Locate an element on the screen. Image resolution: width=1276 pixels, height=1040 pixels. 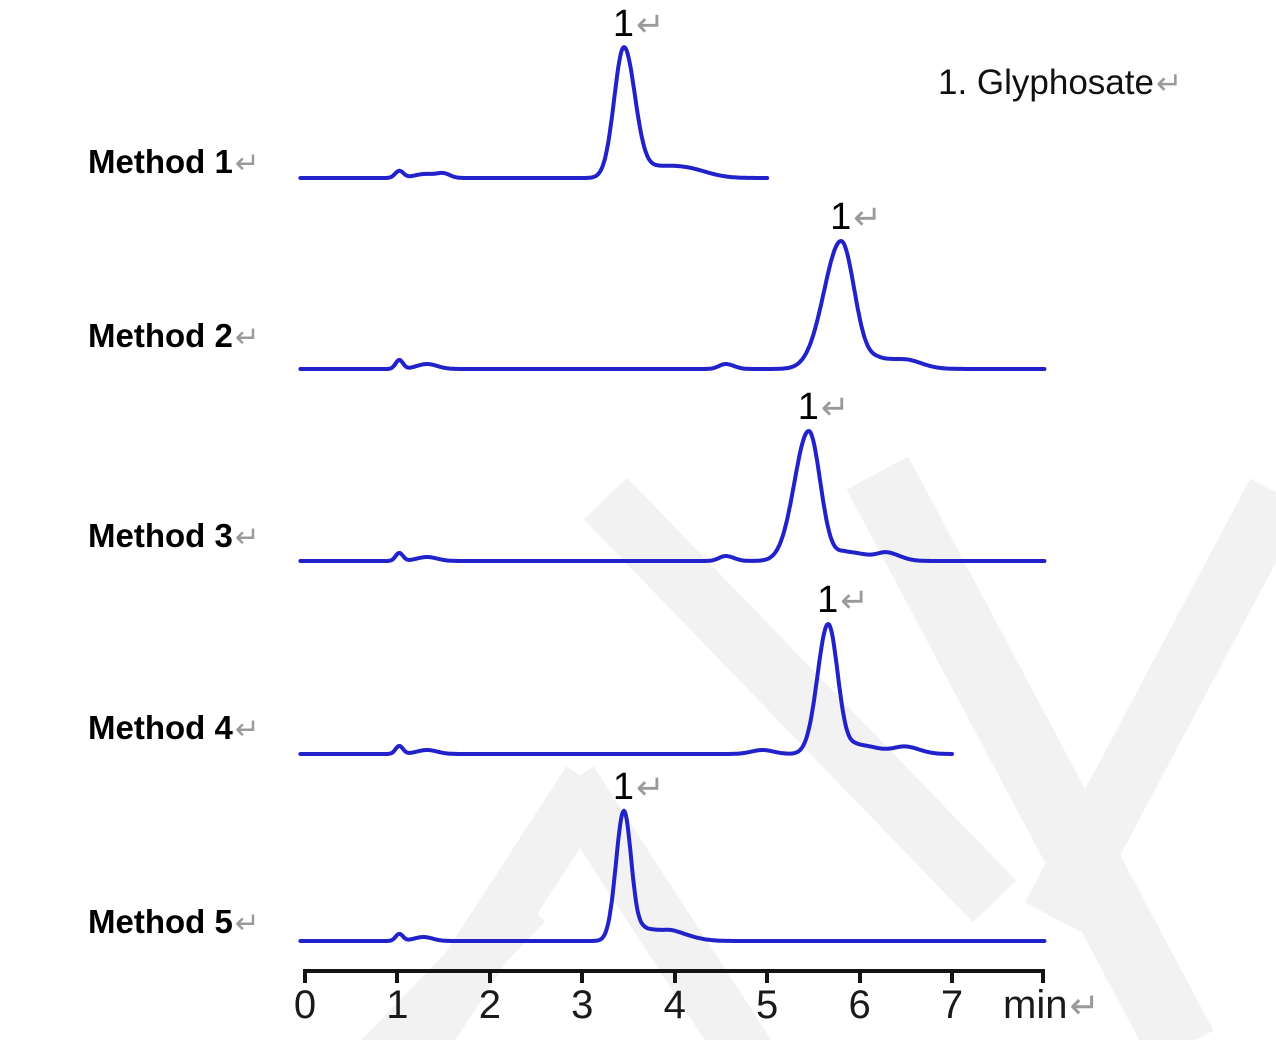
method-label-5: Method 5 ↵ is located at coordinates (174, 923).